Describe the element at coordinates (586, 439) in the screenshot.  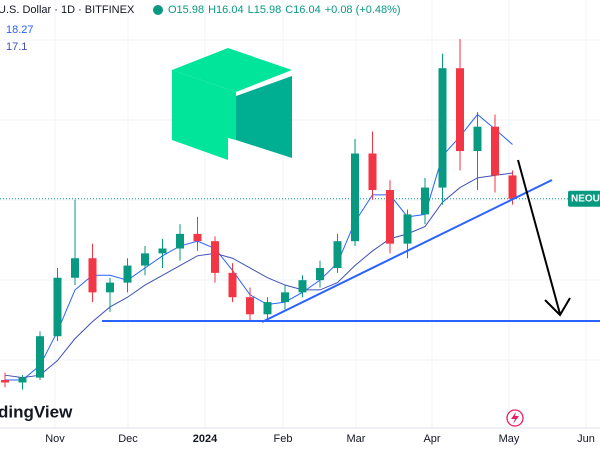
I see `x-tick-label: Jun` at that location.